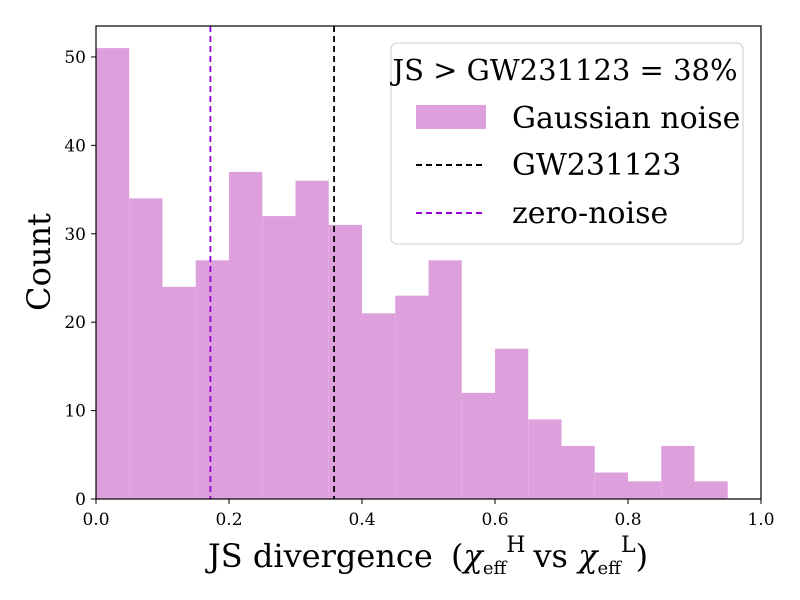 The image size is (800, 600). I want to click on y-tick-label: 10, so click(75, 412).